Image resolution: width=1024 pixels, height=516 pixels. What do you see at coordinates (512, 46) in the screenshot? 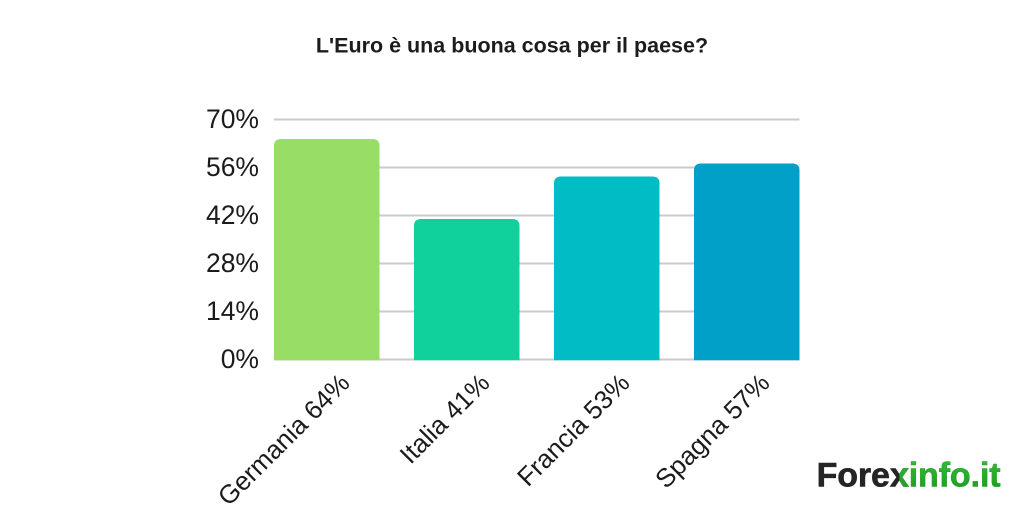
I see `svg-text:L'Euro è una buona cosa per il: L'Euro è una buona cosa per il paese?` at bounding box center [512, 46].